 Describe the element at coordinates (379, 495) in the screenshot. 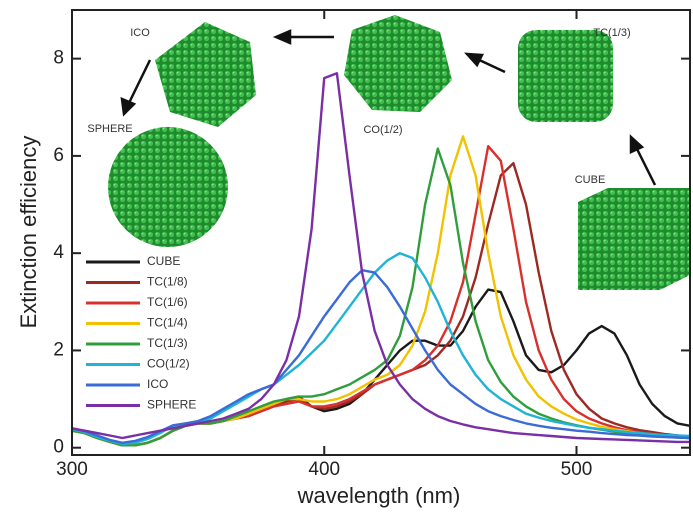

I see `x-axis-label: wavelength (nm)` at that location.